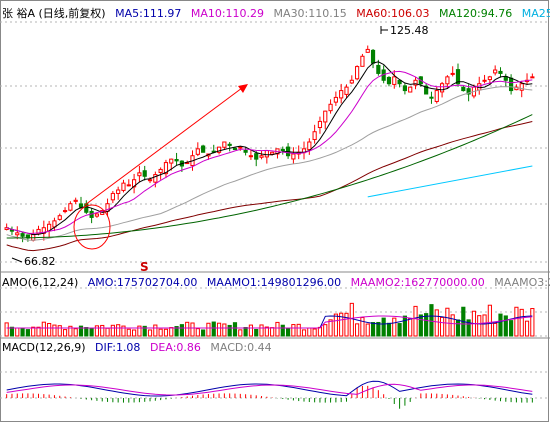 Image resolution: width=550 pixels, height=427 pixels. I want to click on ma250-label: MA250, so click(535, 13).